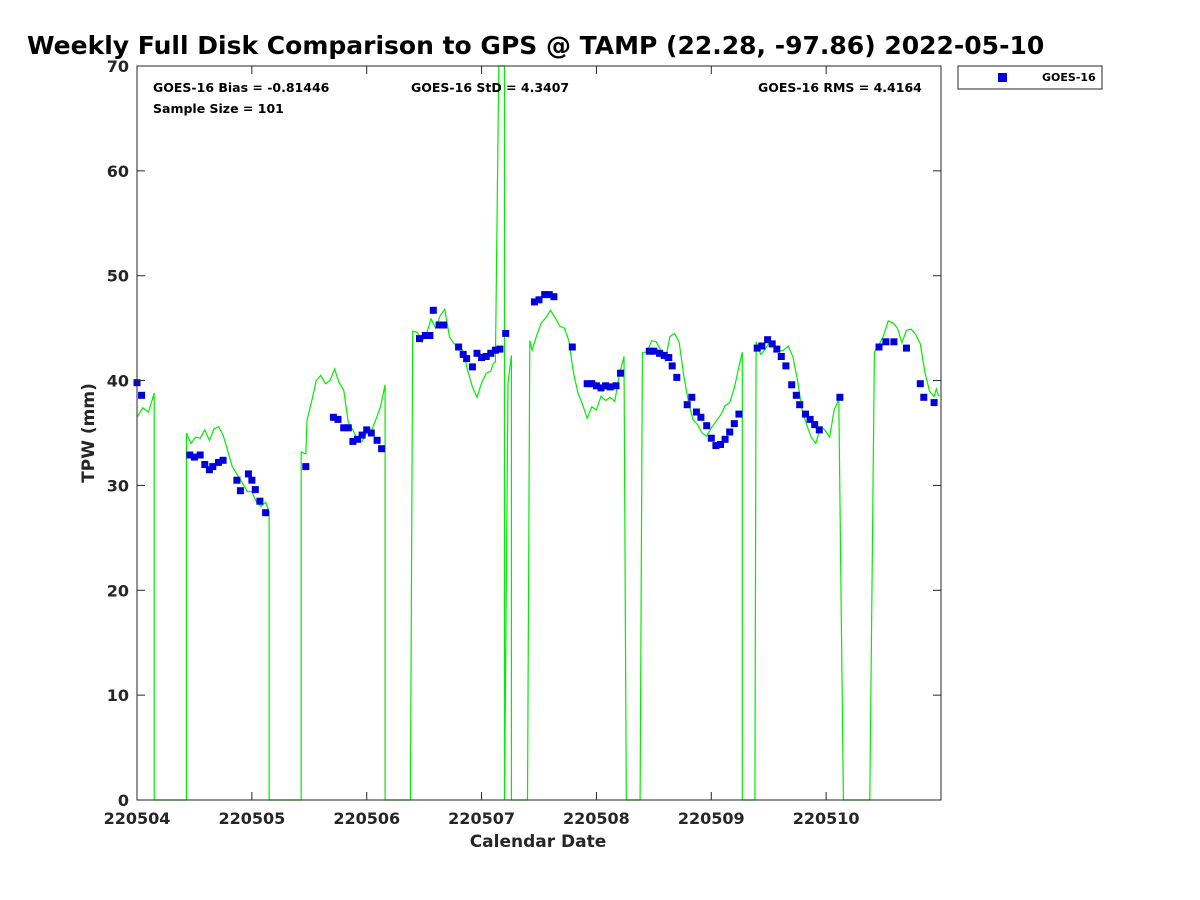  Describe the element at coordinates (481, 818) in the screenshot. I see `x-tick-label: 220507` at that location.